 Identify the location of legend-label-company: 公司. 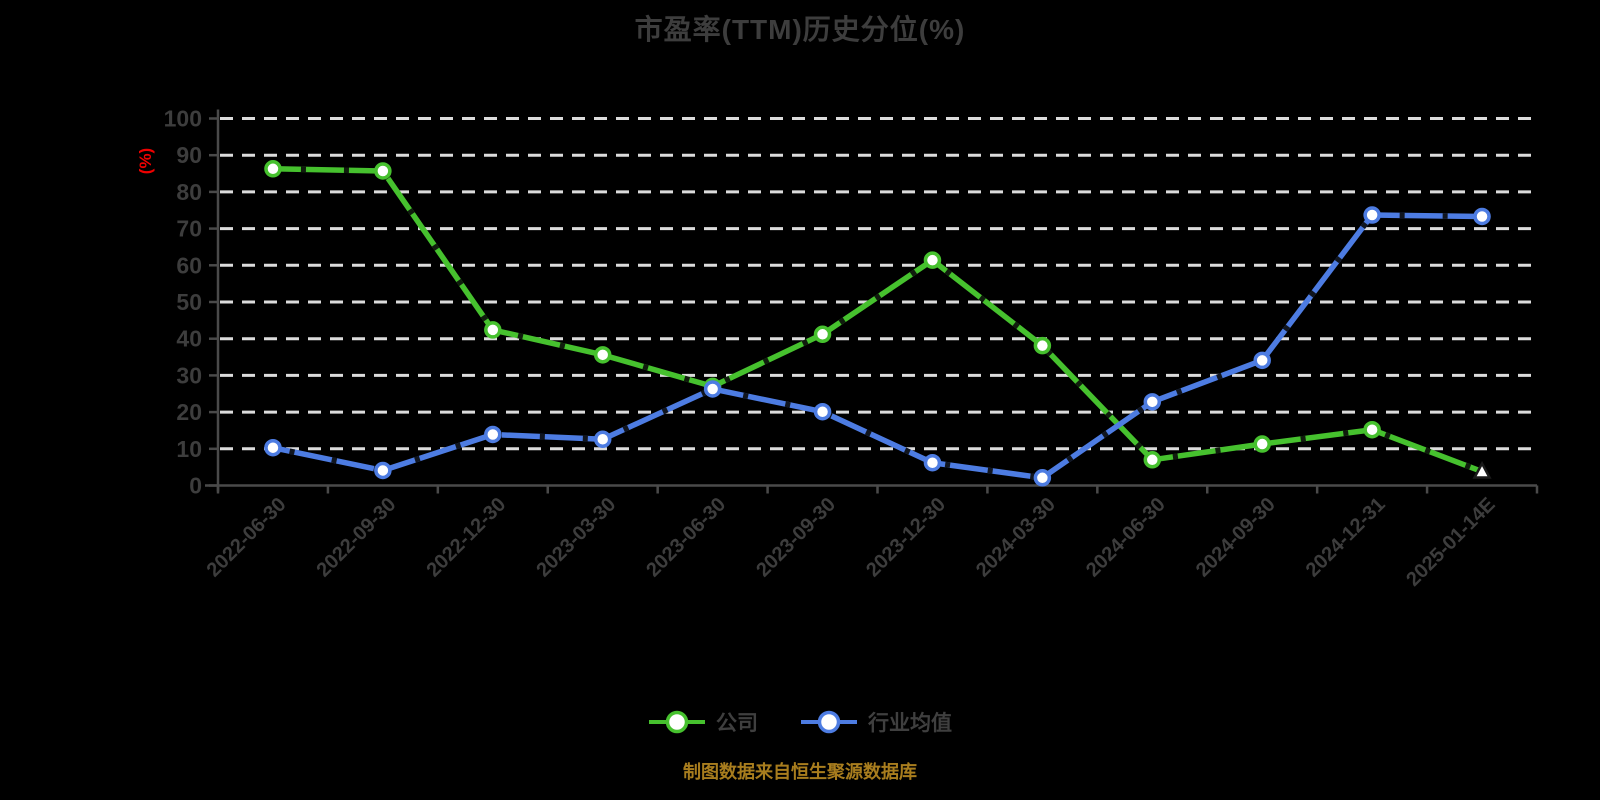
(737, 723).